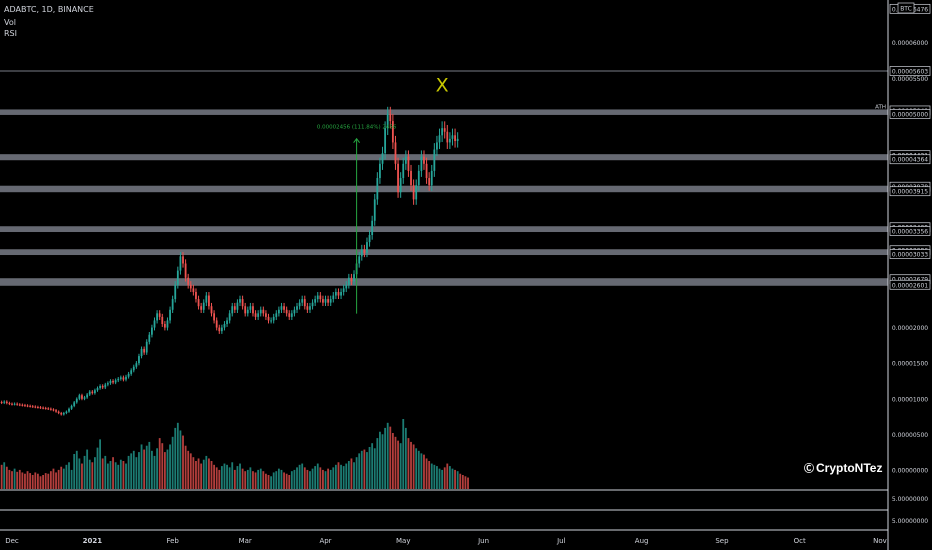 This screenshot has width=932, height=550. Describe the element at coordinates (880, 541) in the screenshot. I see `time-tick-label: Nov` at that location.